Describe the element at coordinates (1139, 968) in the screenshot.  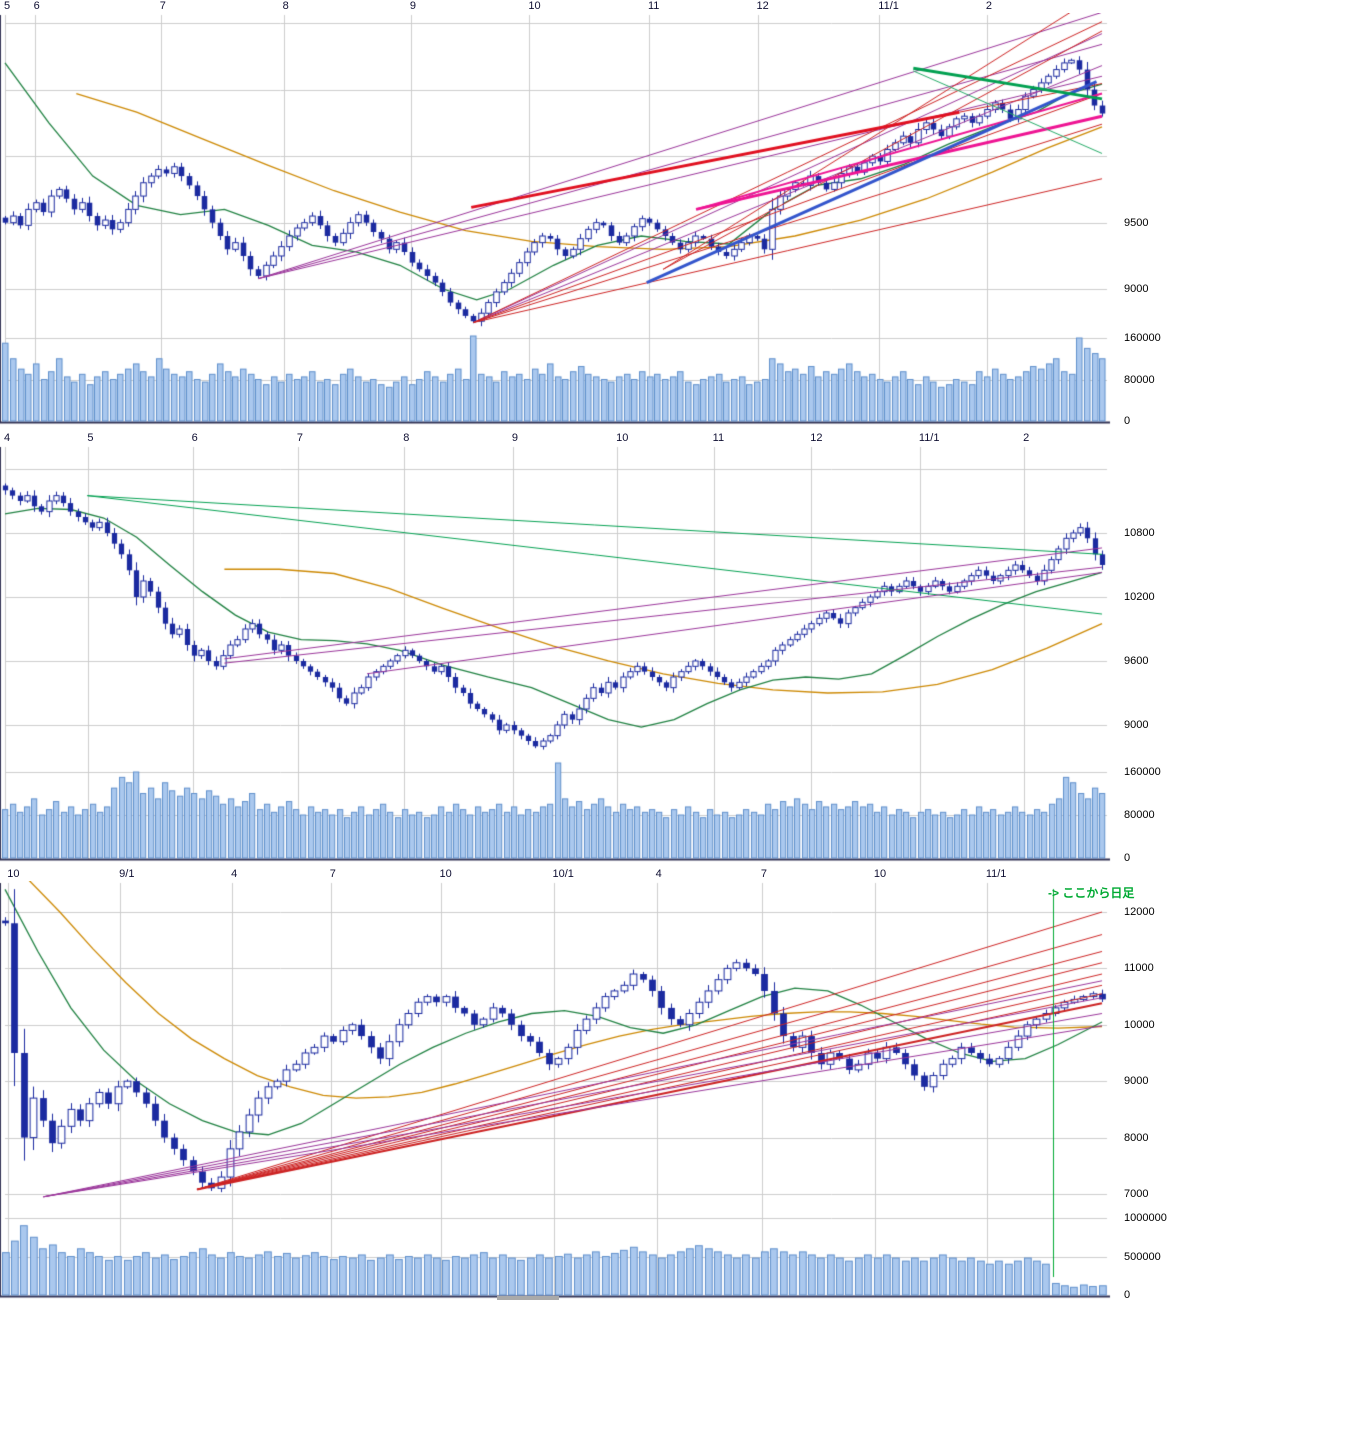
I see `price-axis-label: 11000` at that location.